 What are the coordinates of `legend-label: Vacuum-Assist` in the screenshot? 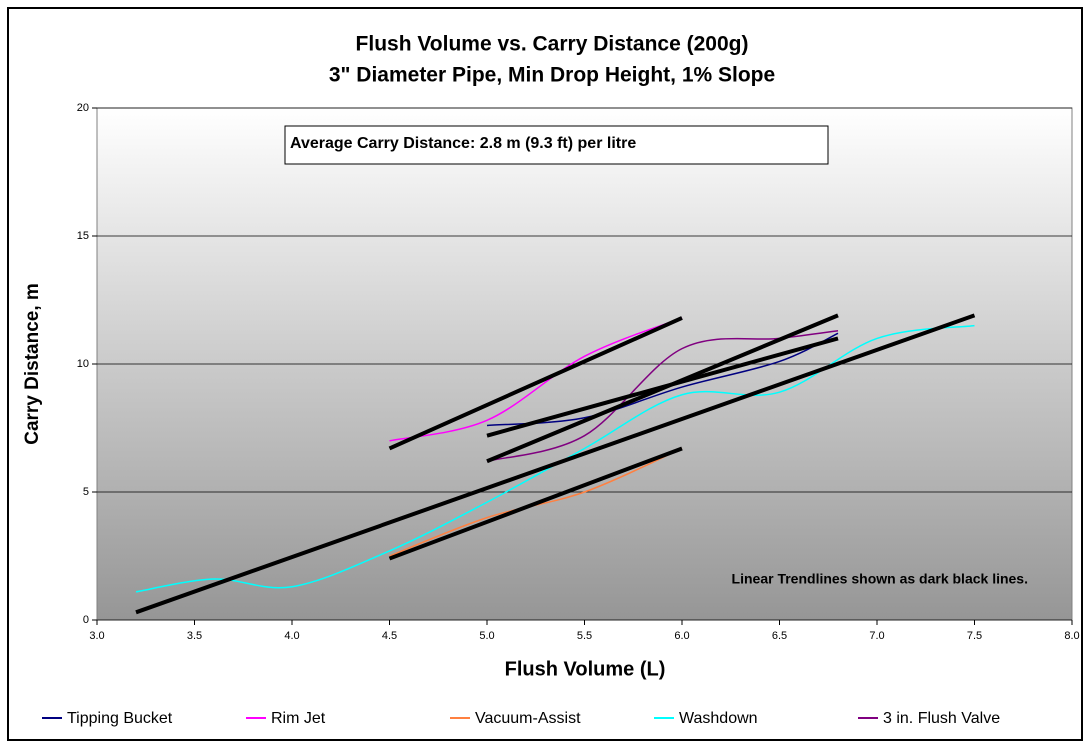 It's located at (528, 718).